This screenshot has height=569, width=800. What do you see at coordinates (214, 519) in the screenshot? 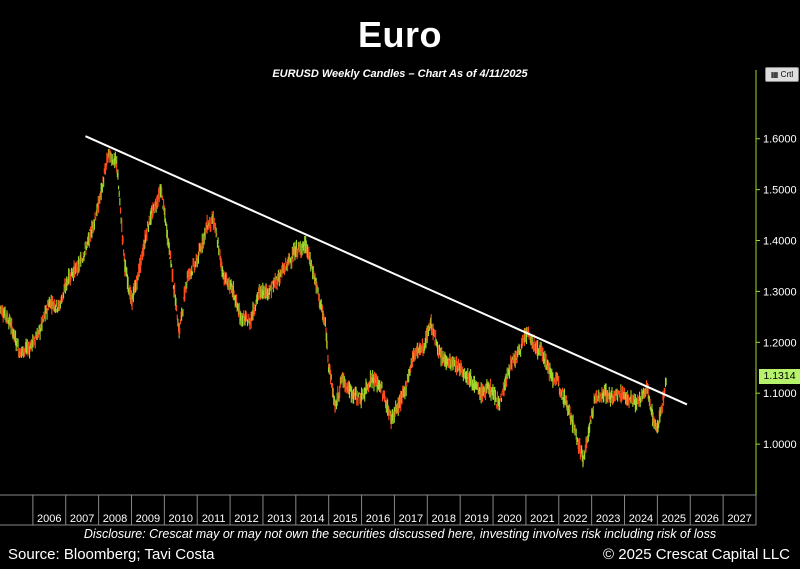
I see `x-tick-label: 2011` at bounding box center [214, 519].